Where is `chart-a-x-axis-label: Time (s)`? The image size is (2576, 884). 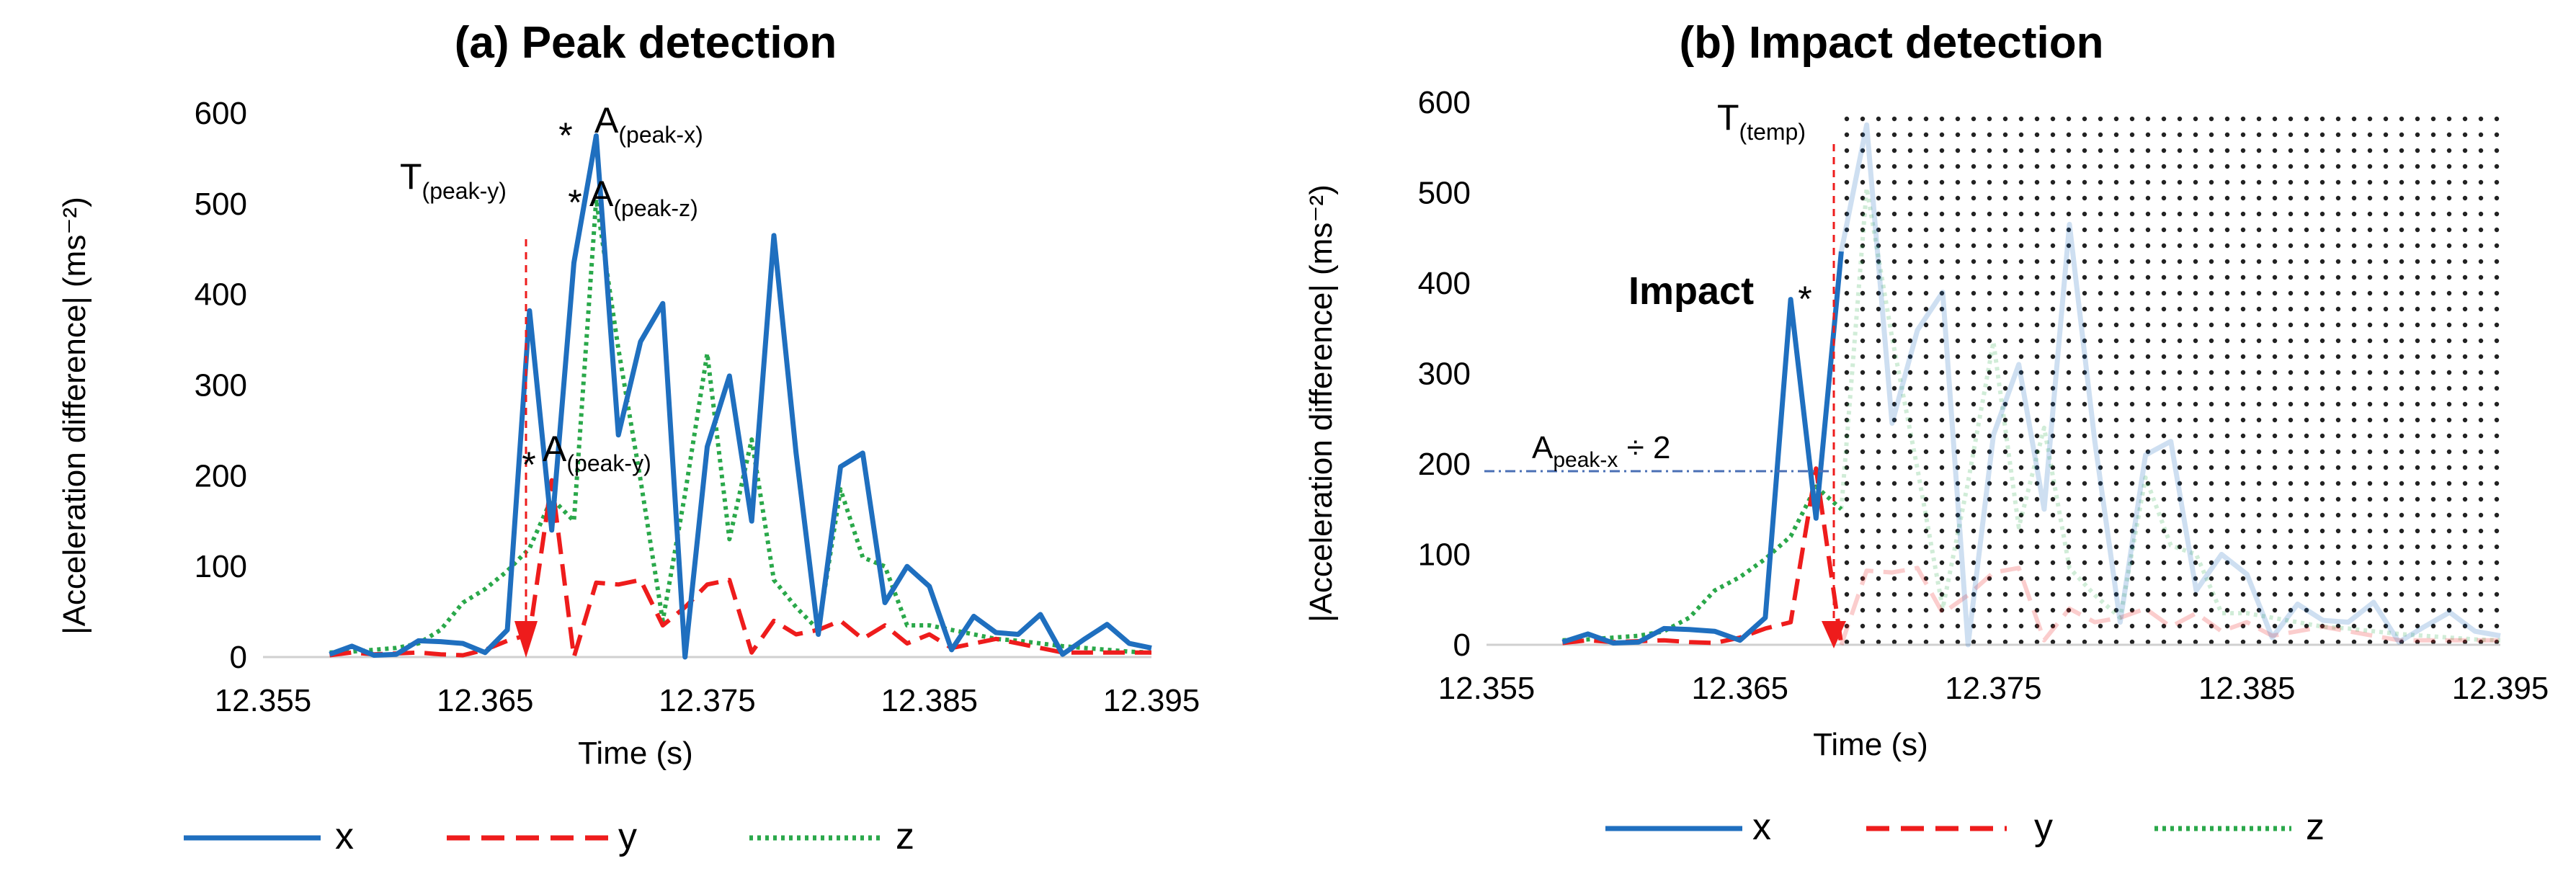 chart-a-x-axis-label: Time (s) is located at coordinates (635, 753).